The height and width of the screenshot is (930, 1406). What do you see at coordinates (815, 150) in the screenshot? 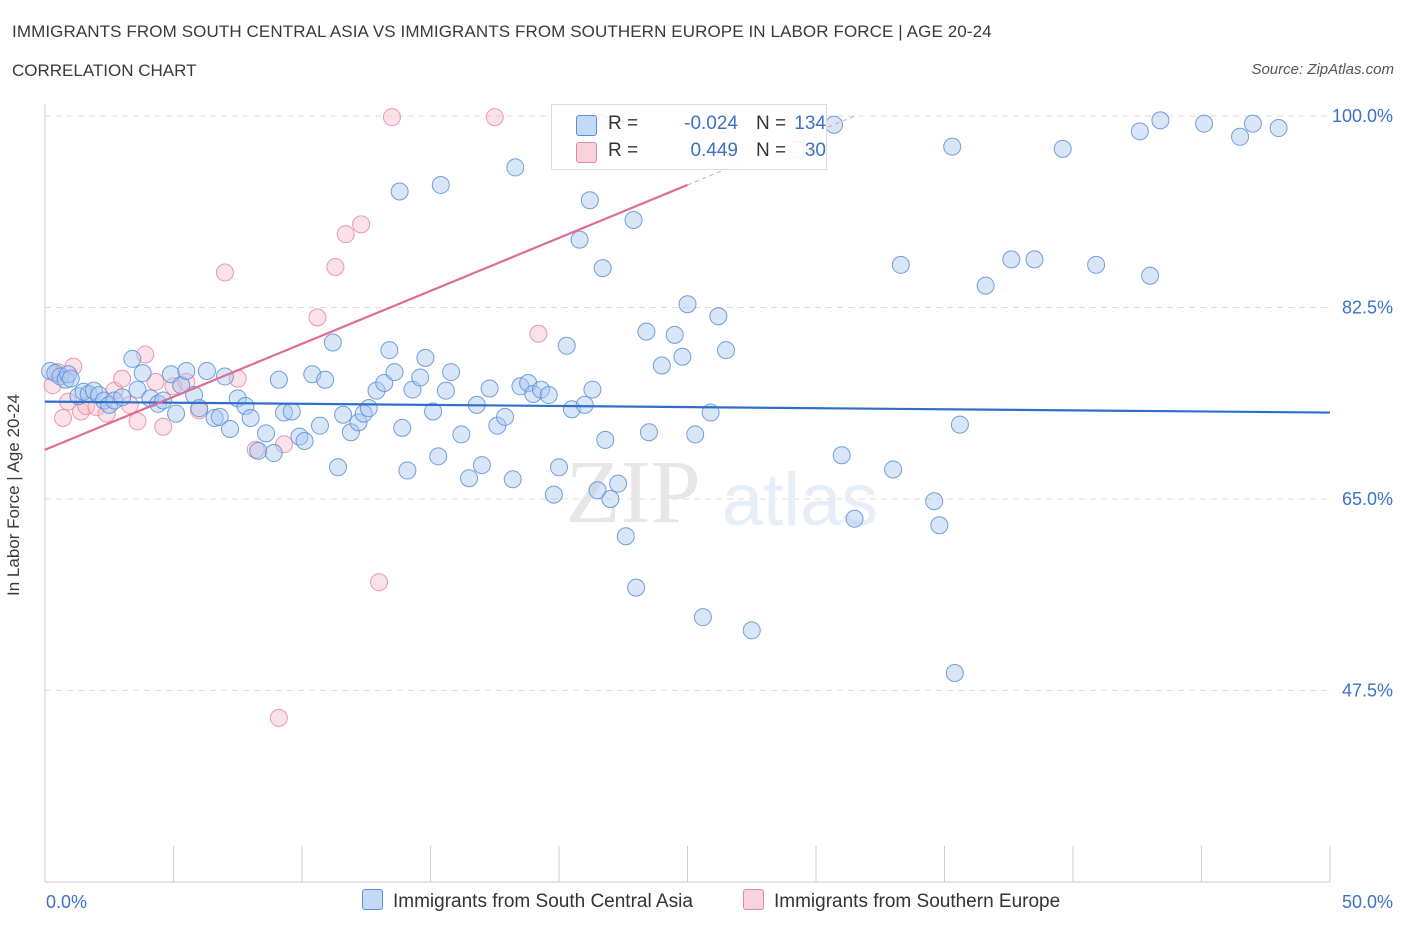
I see `n-value: 30` at bounding box center [815, 150].